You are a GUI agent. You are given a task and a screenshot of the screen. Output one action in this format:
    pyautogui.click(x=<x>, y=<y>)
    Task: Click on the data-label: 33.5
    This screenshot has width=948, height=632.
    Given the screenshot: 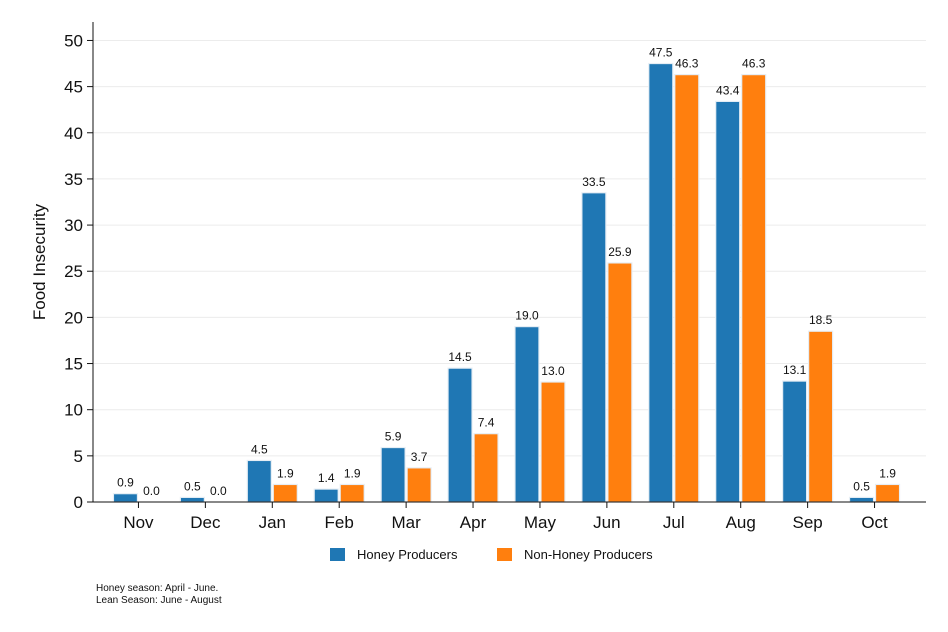 What is the action you would take?
    pyautogui.click(x=594, y=182)
    